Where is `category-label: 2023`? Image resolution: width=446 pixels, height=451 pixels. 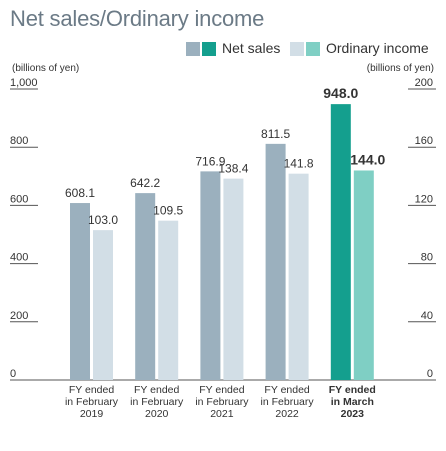 category-label: 2023 is located at coordinates (353, 414).